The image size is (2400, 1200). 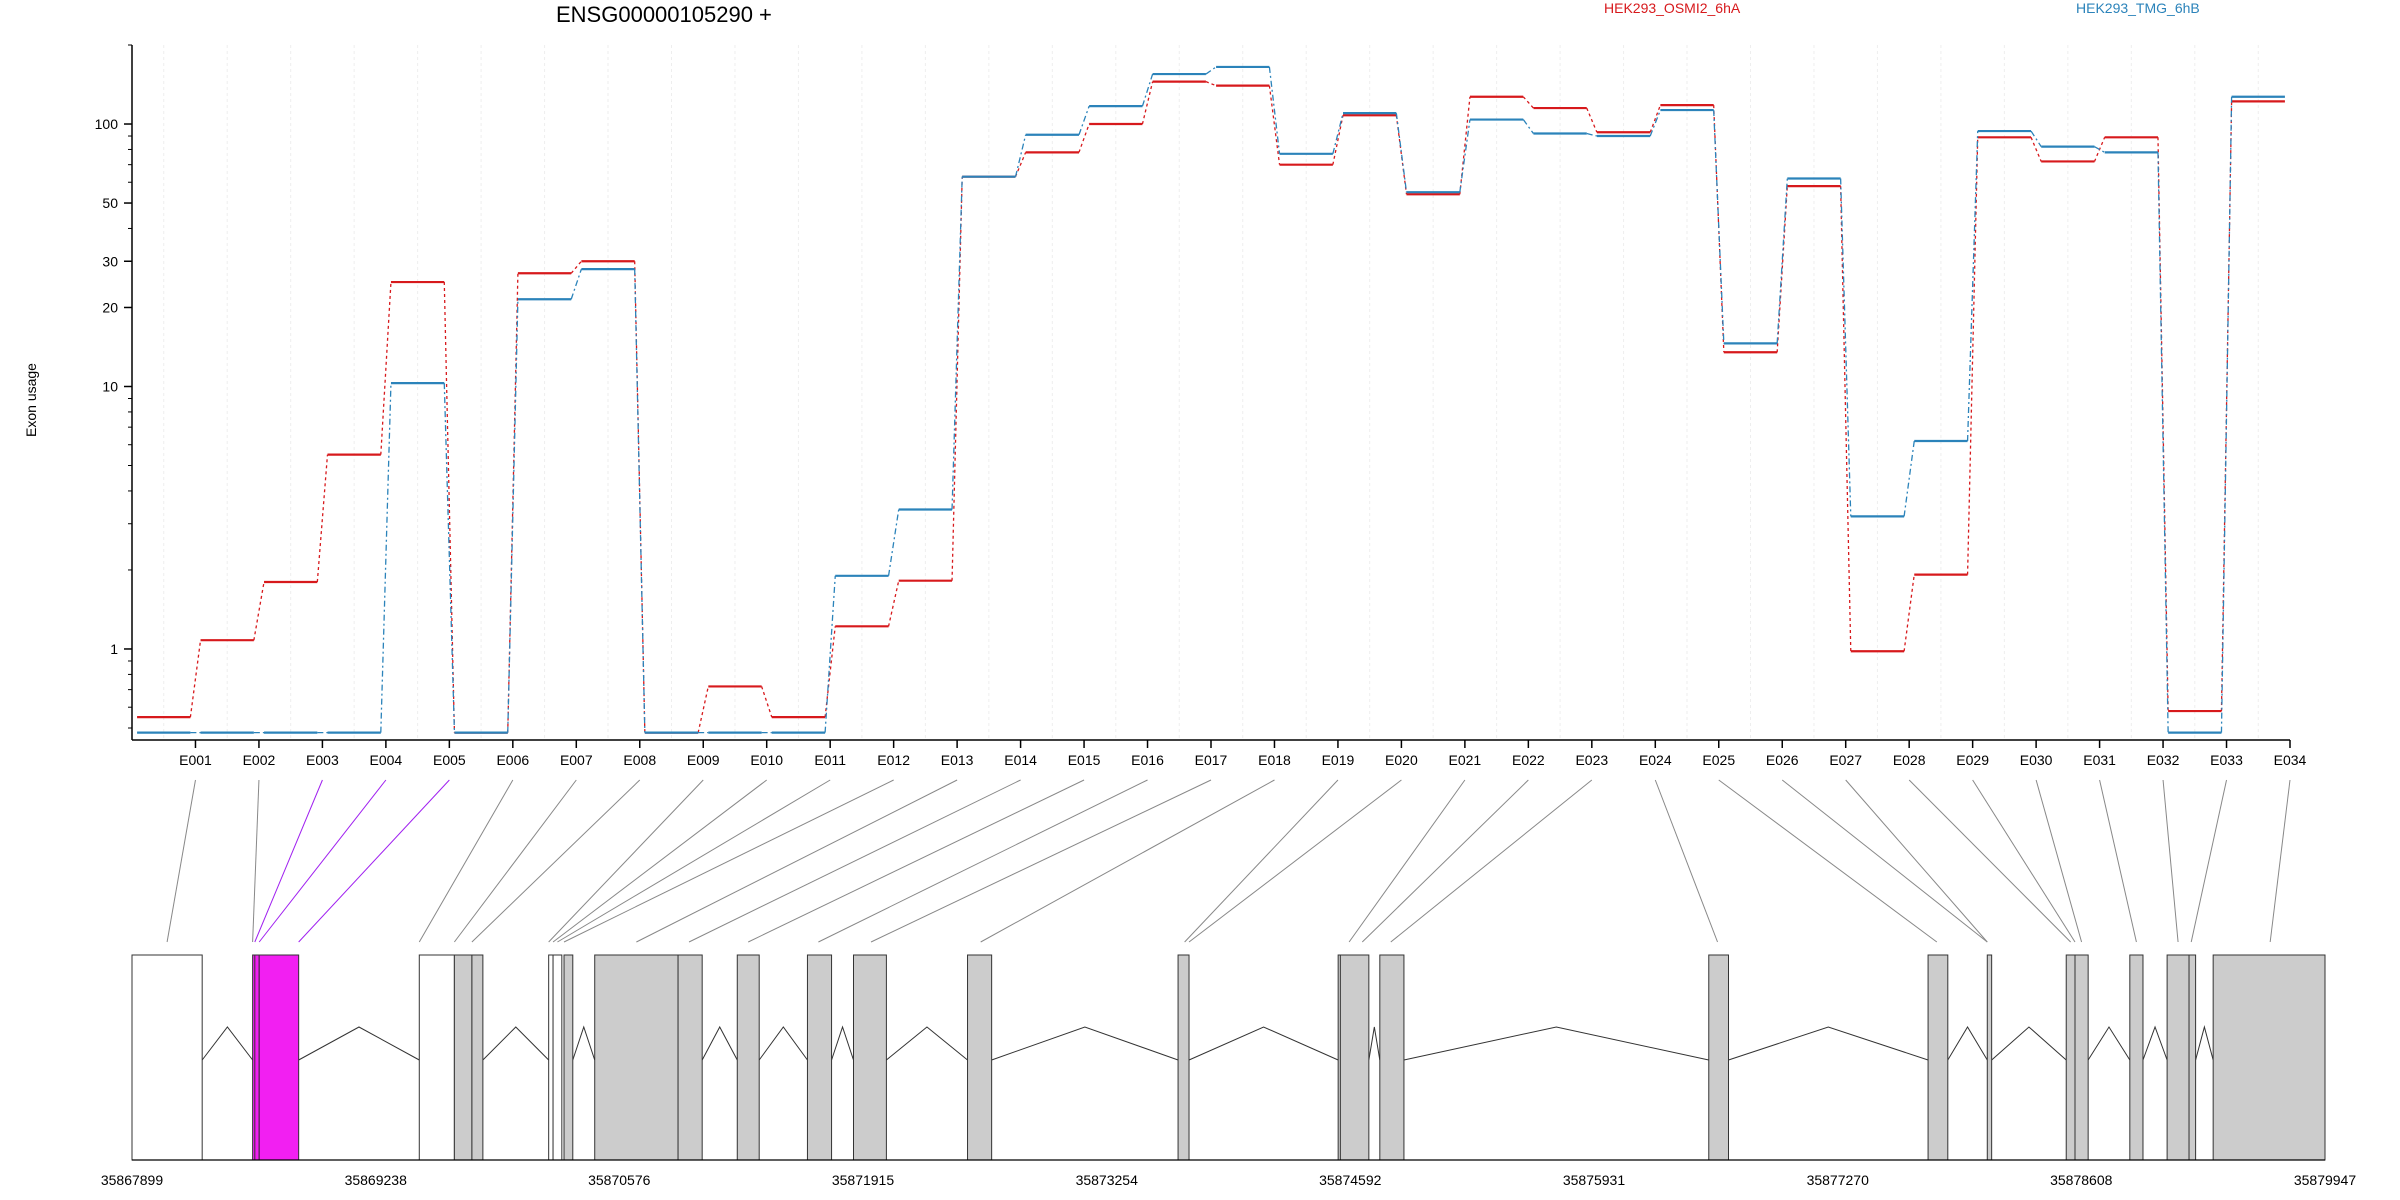 What do you see at coordinates (512, 760) in the screenshot?
I see `x-tick-label: E006` at bounding box center [512, 760].